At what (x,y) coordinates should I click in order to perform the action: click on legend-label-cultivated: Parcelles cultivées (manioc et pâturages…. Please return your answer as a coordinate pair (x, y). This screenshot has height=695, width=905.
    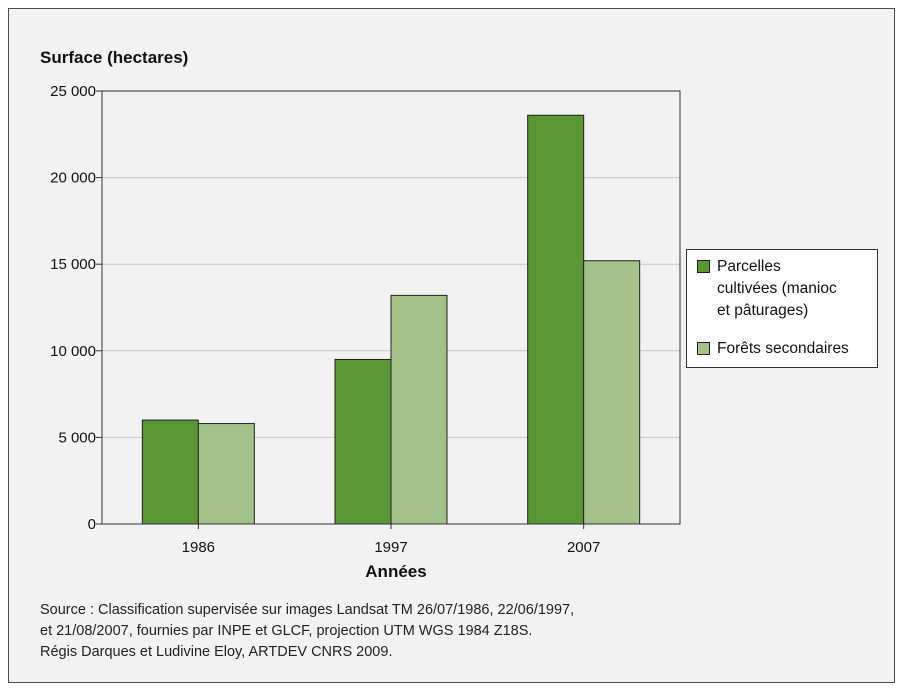
    Looking at the image, I should click on (794, 289).